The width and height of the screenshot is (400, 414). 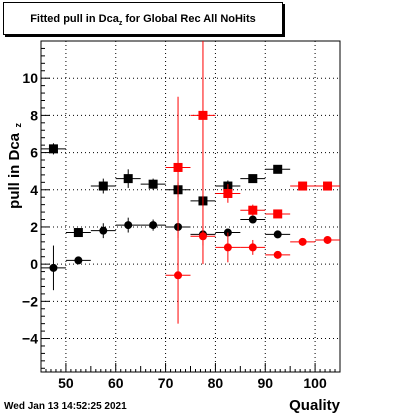 I want to click on x-tick-label: 100, so click(x=315, y=383).